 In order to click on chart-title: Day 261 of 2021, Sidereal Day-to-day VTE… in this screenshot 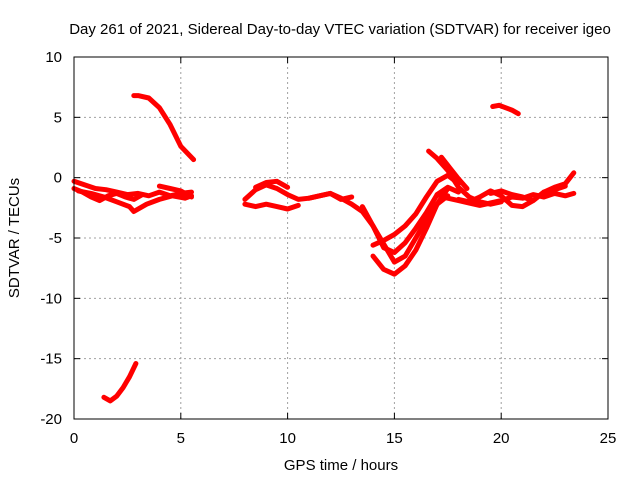, I will do `click(340, 29)`.